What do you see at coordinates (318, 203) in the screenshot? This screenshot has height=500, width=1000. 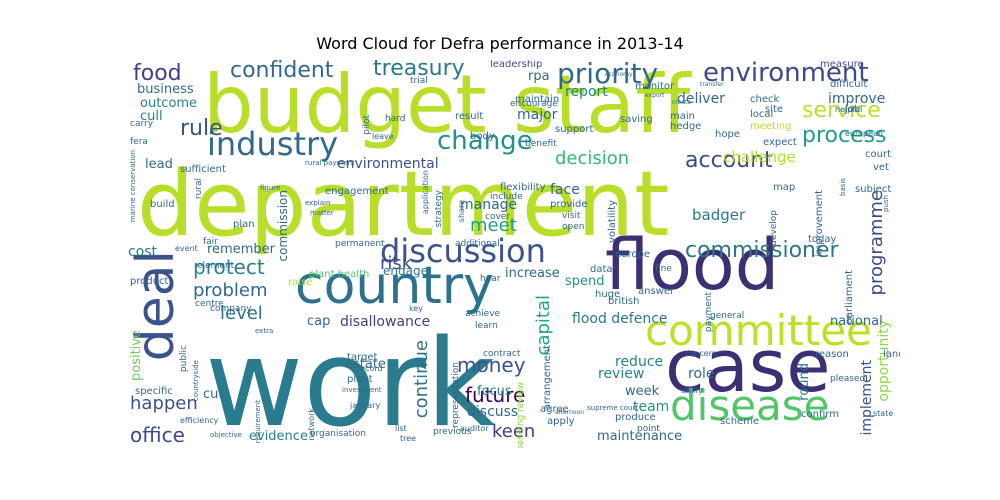 I see `word-explain: explain` at bounding box center [318, 203].